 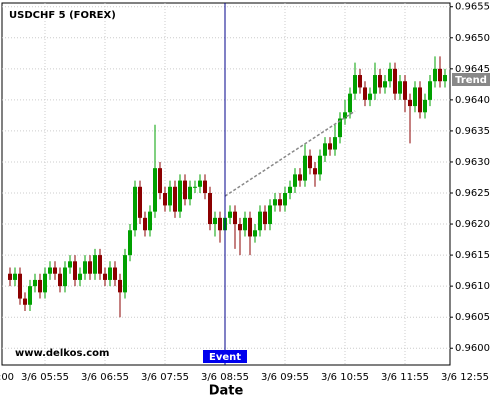 What do you see at coordinates (465, 377) in the screenshot?
I see `x-tick-label: 3/6 12:55` at bounding box center [465, 377].